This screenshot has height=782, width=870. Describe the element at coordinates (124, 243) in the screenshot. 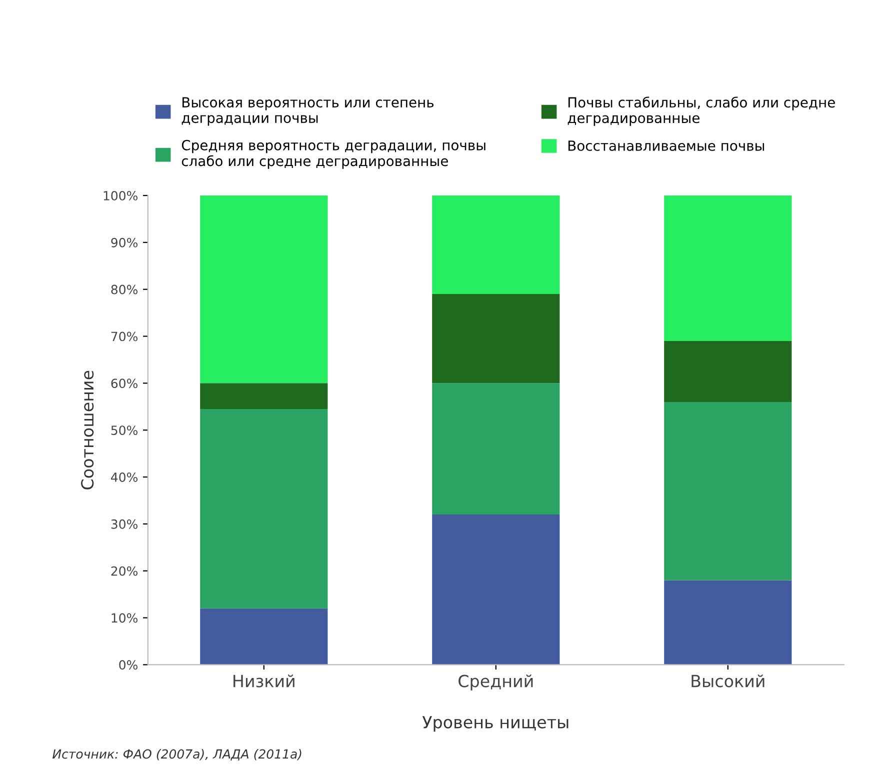

I see `y-tick-label: 90%` at that location.